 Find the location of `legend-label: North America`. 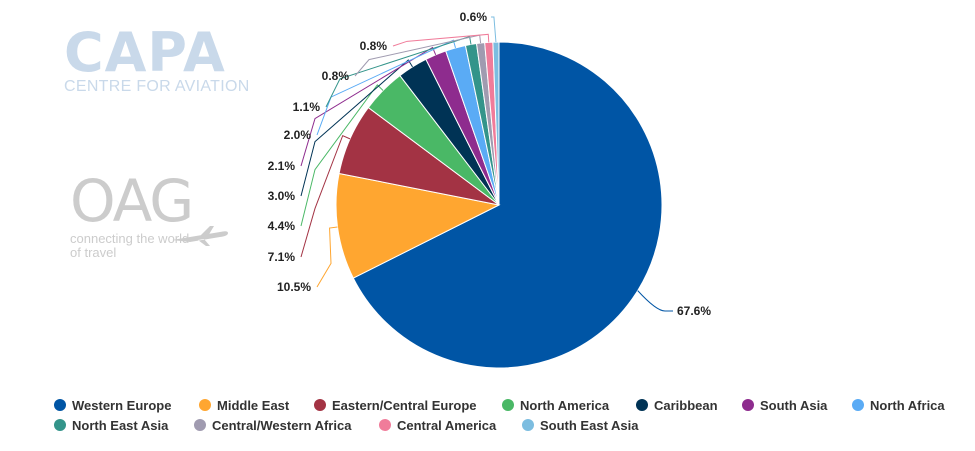

legend-label: North America is located at coordinates (565, 405).